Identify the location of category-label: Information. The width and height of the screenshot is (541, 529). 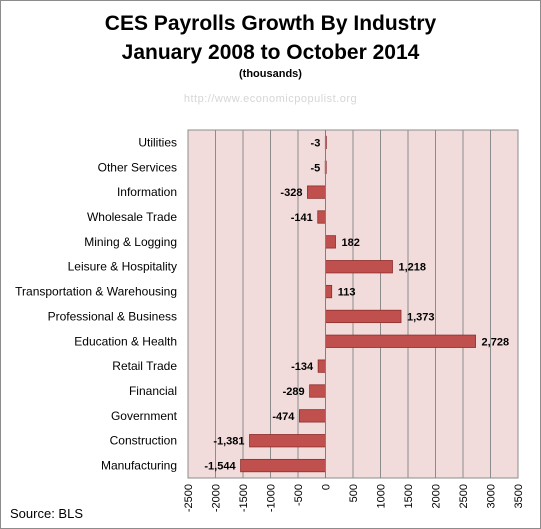
(147, 192).